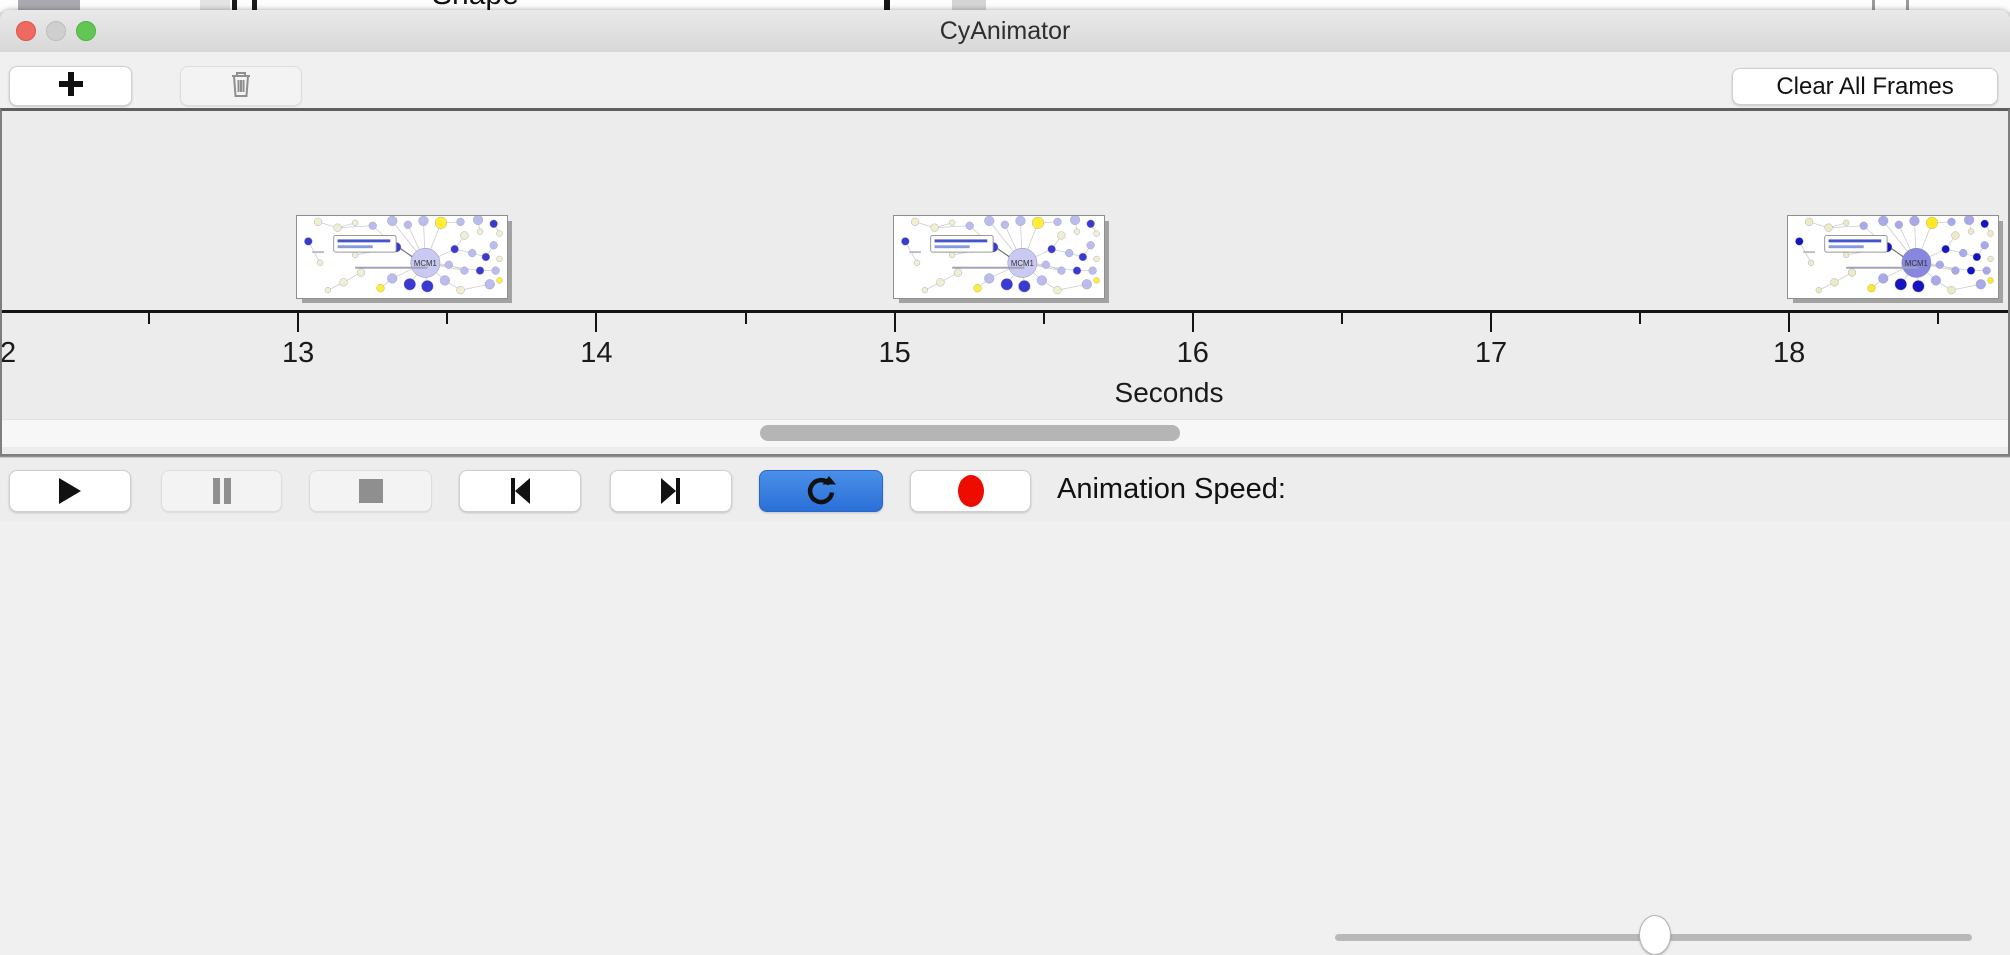  I want to click on skip-to-start-button, so click(520, 491).